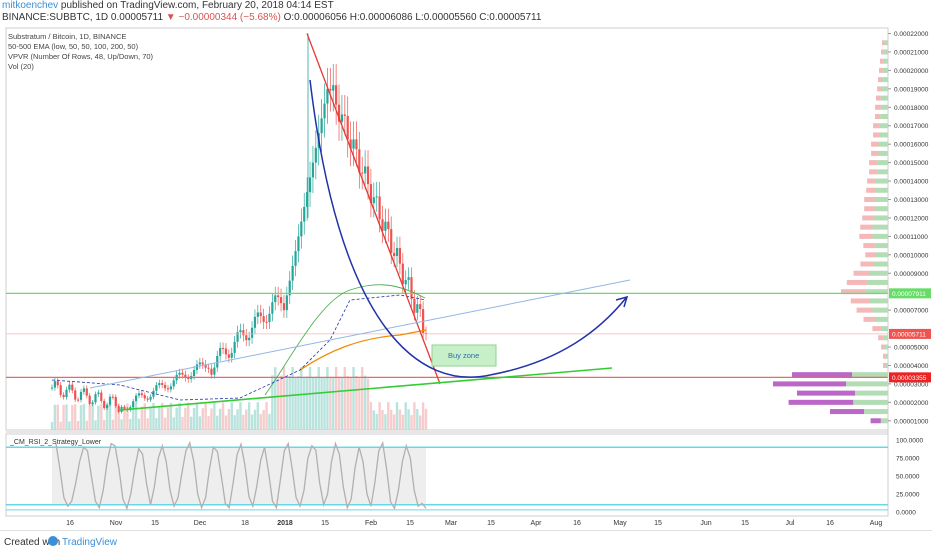 This screenshot has height=551, width=932. I want to click on author-link: mitkoenchev, so click(30, 5).